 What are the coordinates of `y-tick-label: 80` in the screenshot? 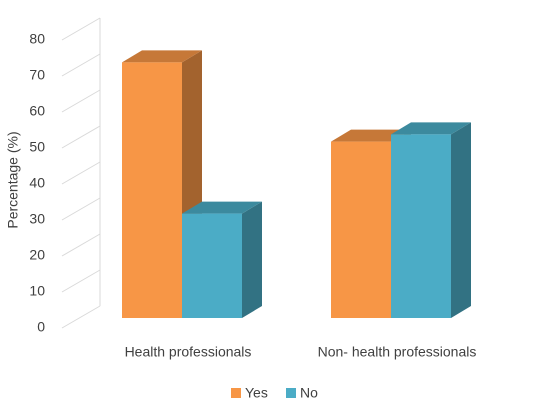 It's located at (37, 39).